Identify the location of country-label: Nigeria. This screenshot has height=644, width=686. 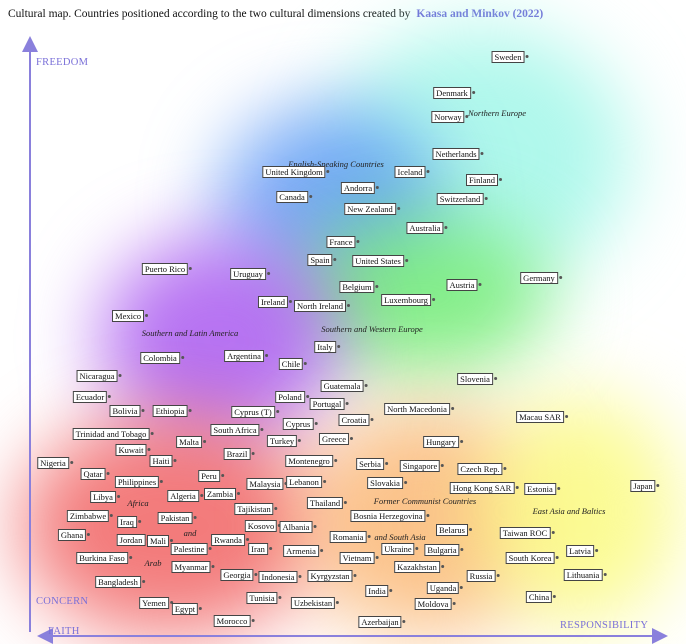
(55, 463).